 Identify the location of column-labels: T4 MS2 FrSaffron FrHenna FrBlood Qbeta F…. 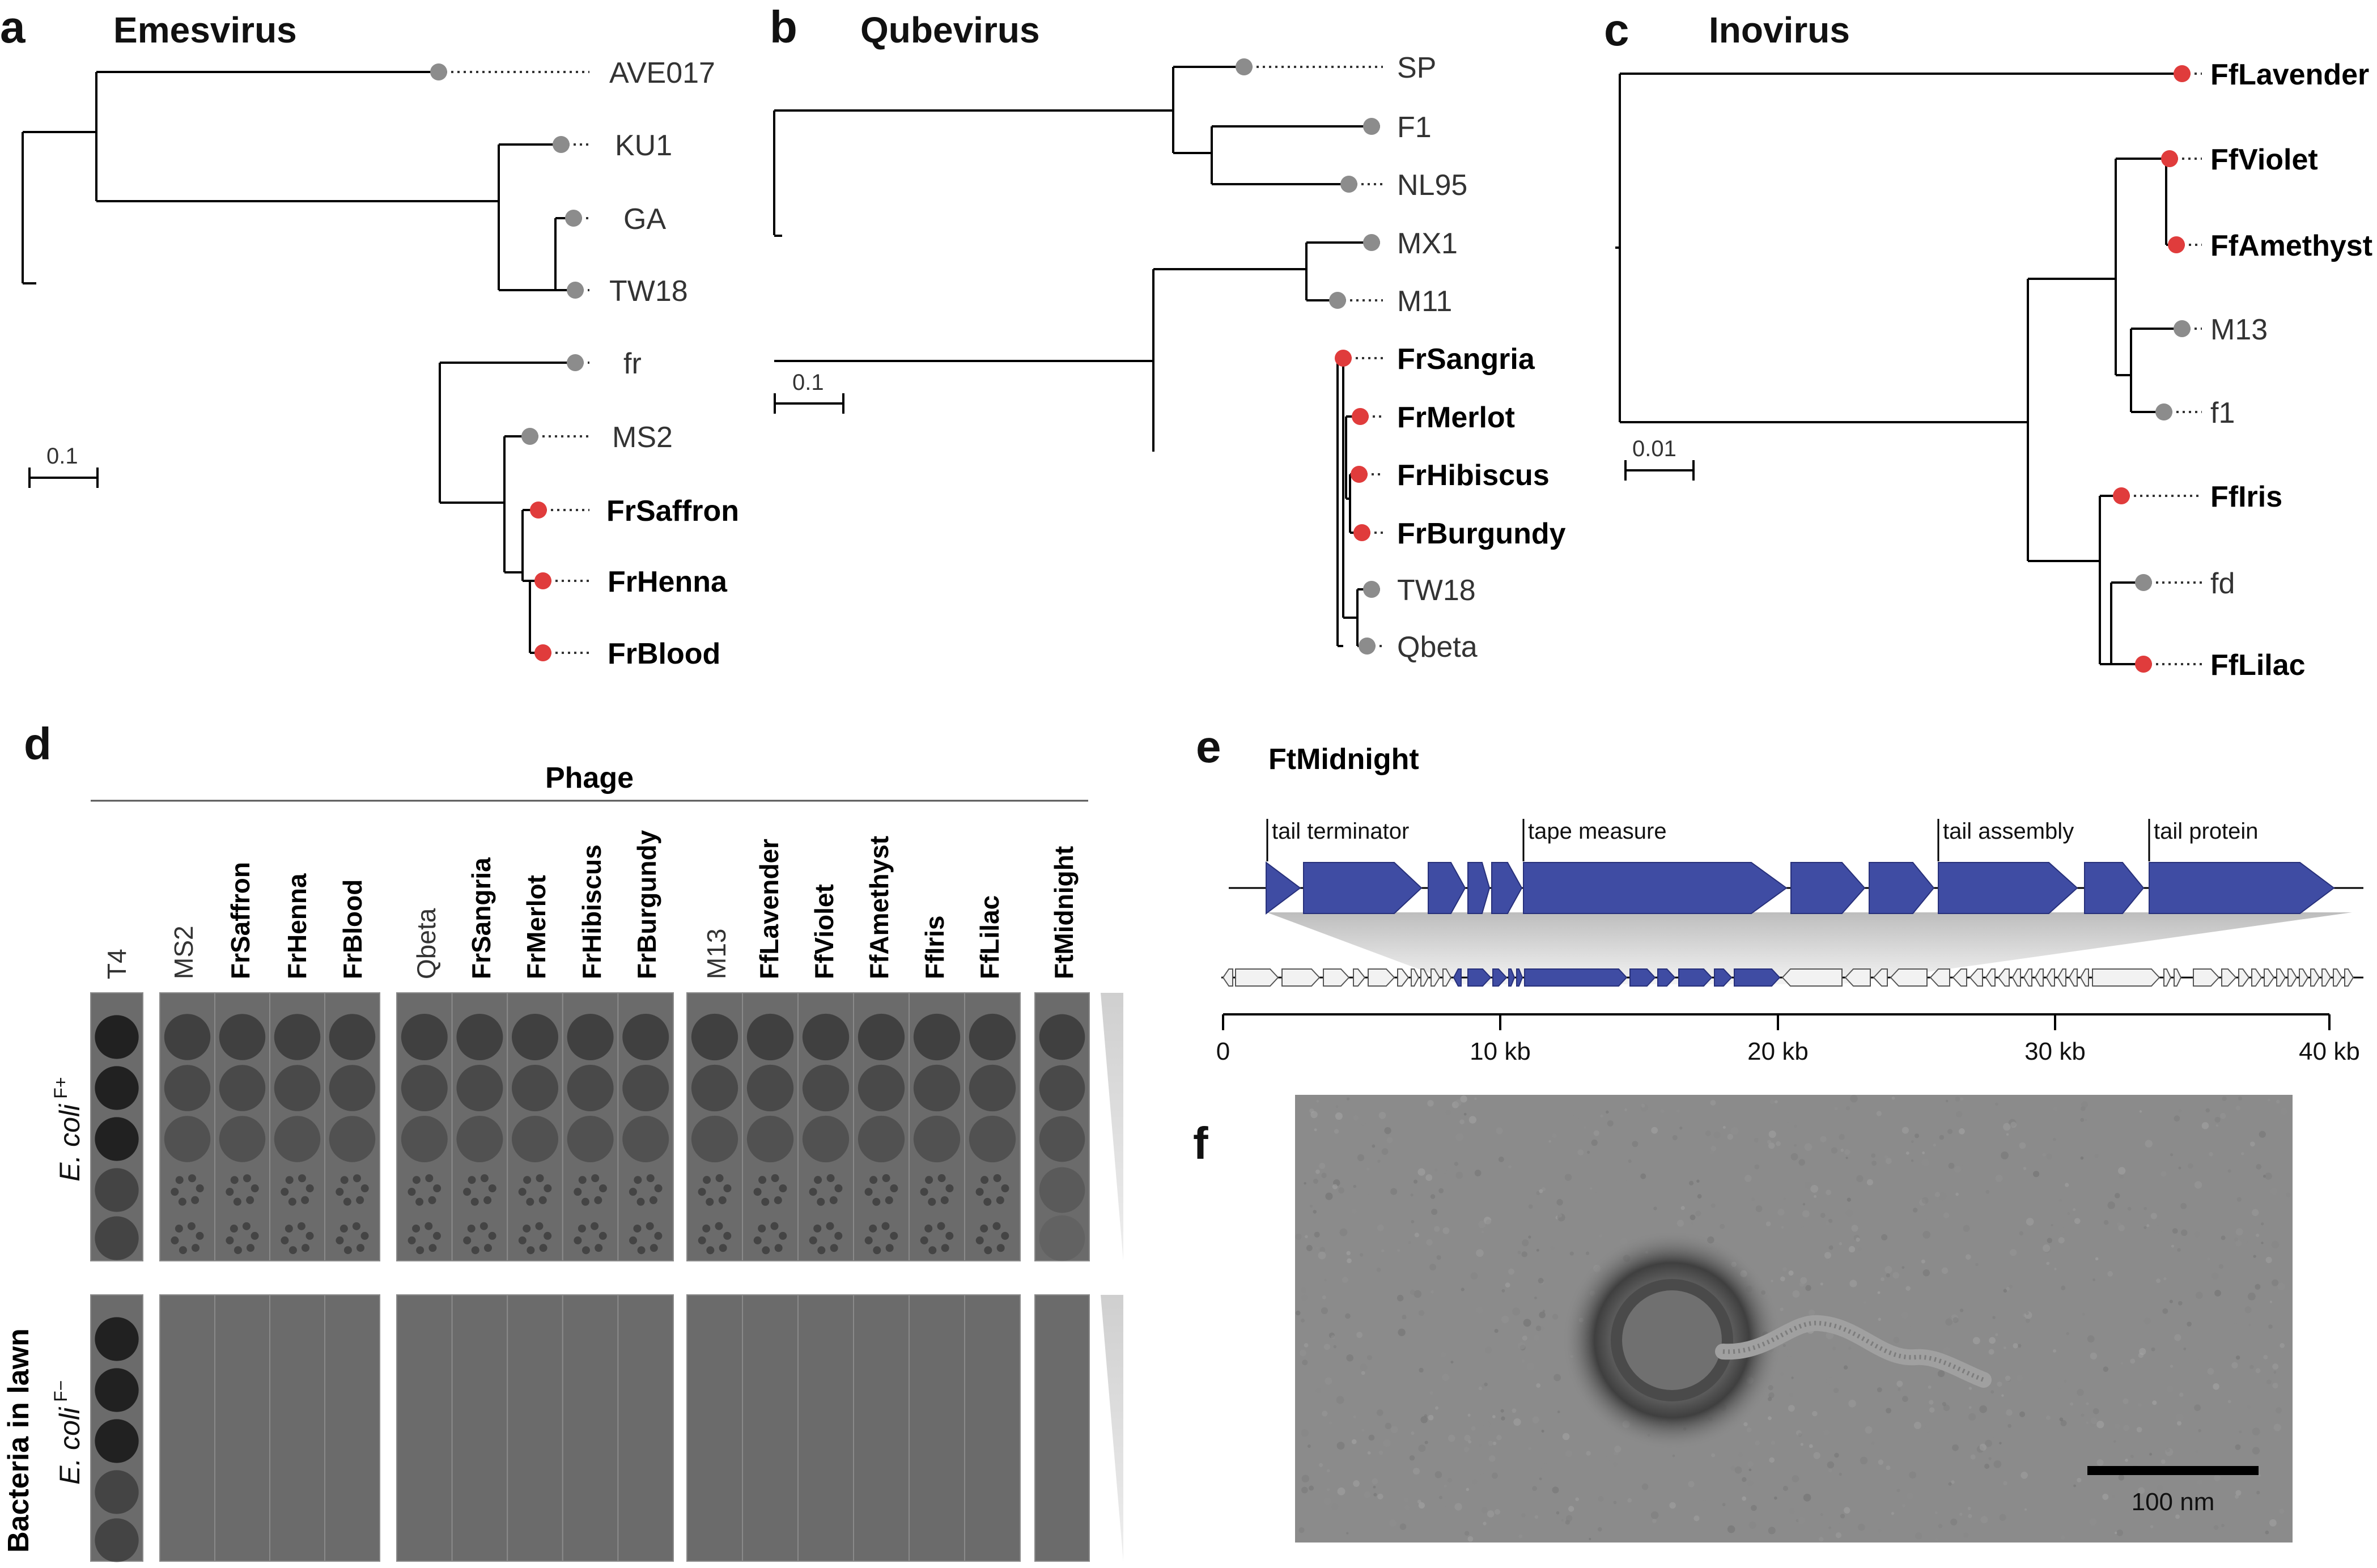
(590, 904).